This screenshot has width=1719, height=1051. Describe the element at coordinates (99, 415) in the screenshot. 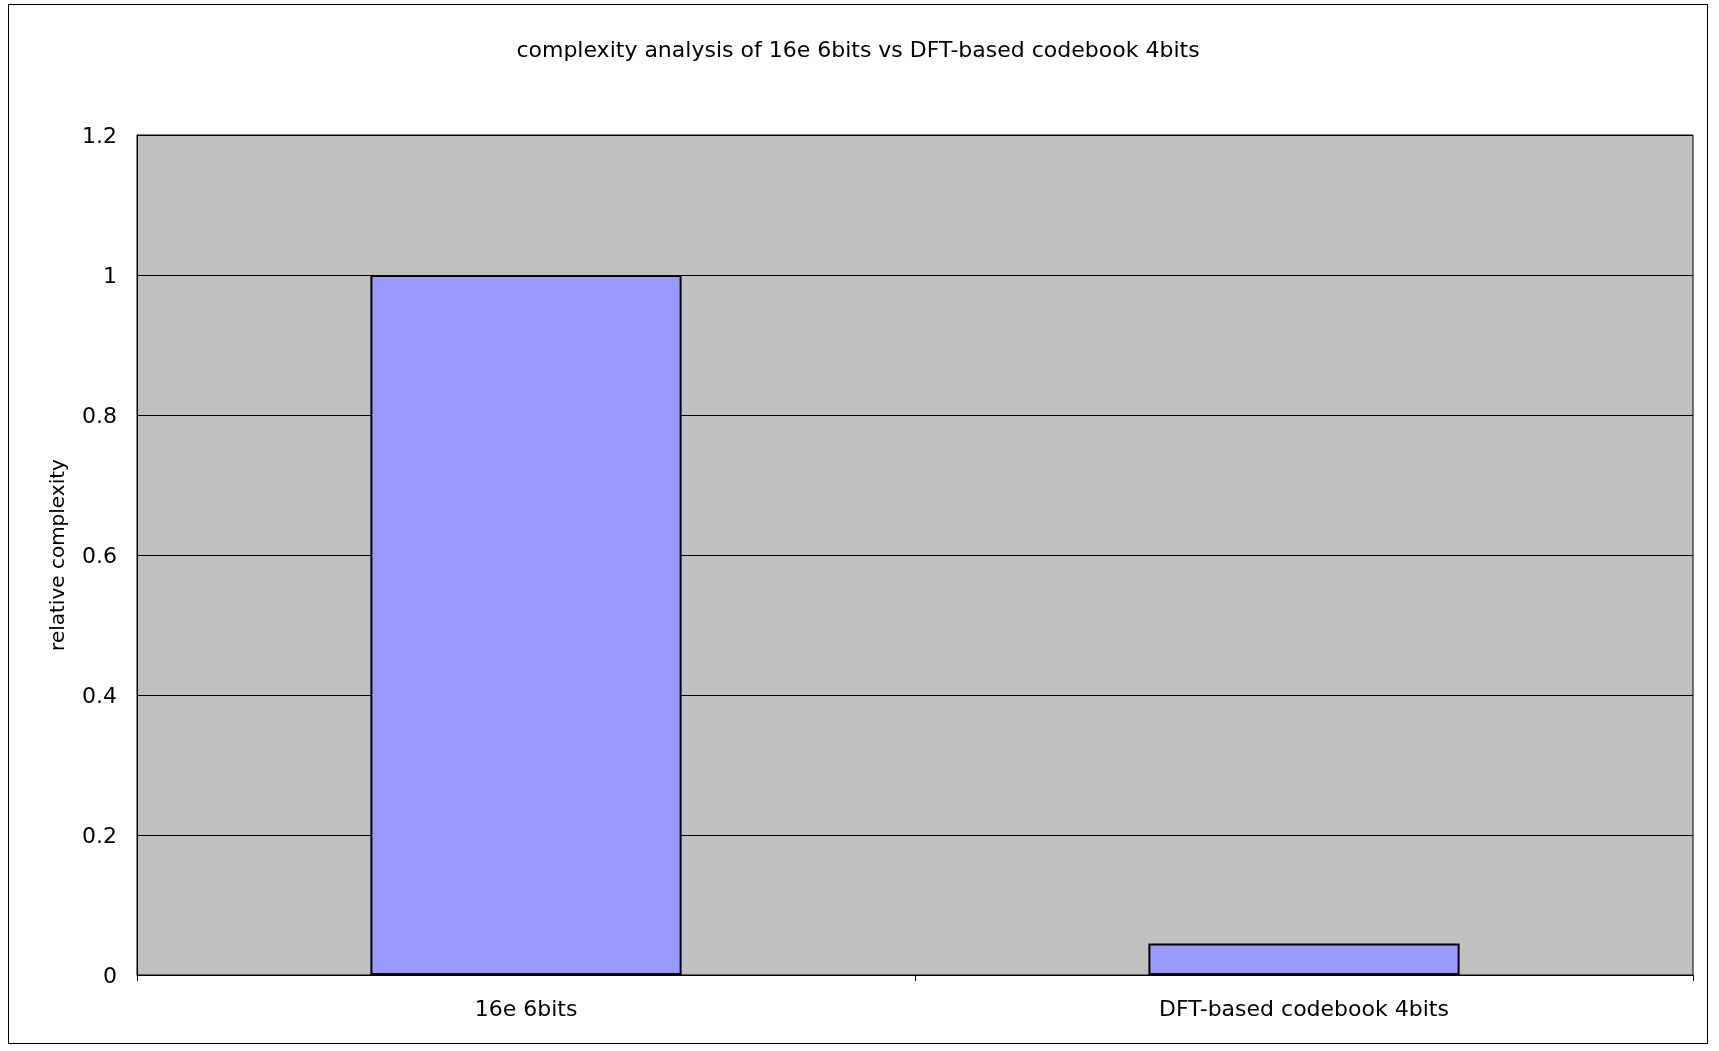

I see `y-tick-label: 0.8` at that location.